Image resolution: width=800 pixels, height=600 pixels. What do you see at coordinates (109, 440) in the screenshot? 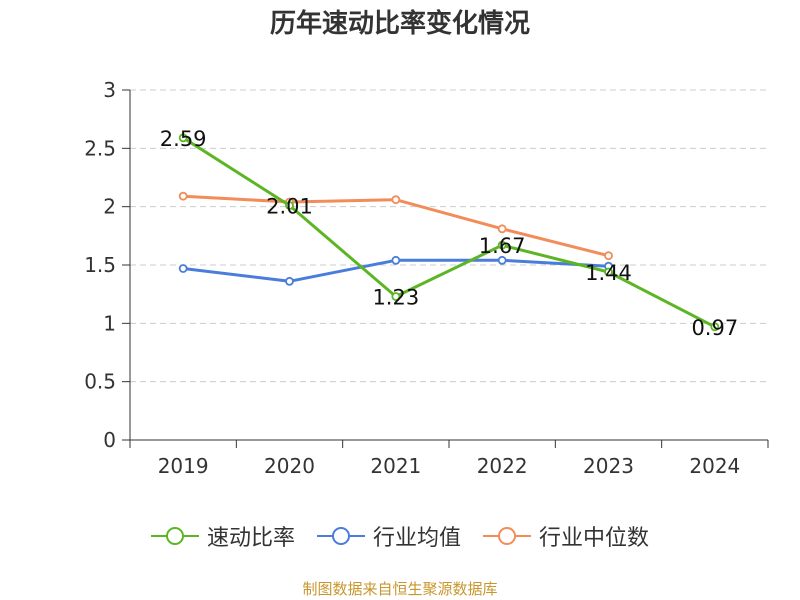
I see `y-tick-label: 0` at bounding box center [109, 440].